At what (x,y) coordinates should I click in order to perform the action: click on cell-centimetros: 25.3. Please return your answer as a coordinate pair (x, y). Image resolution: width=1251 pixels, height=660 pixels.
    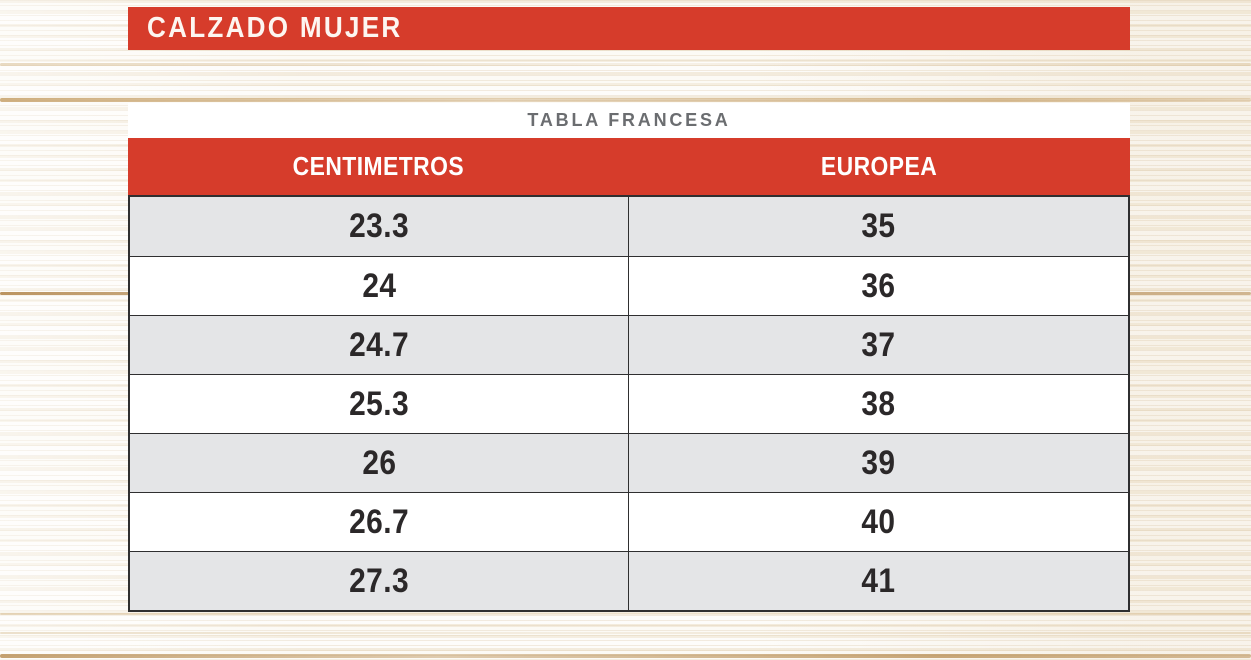
    Looking at the image, I should click on (379, 404).